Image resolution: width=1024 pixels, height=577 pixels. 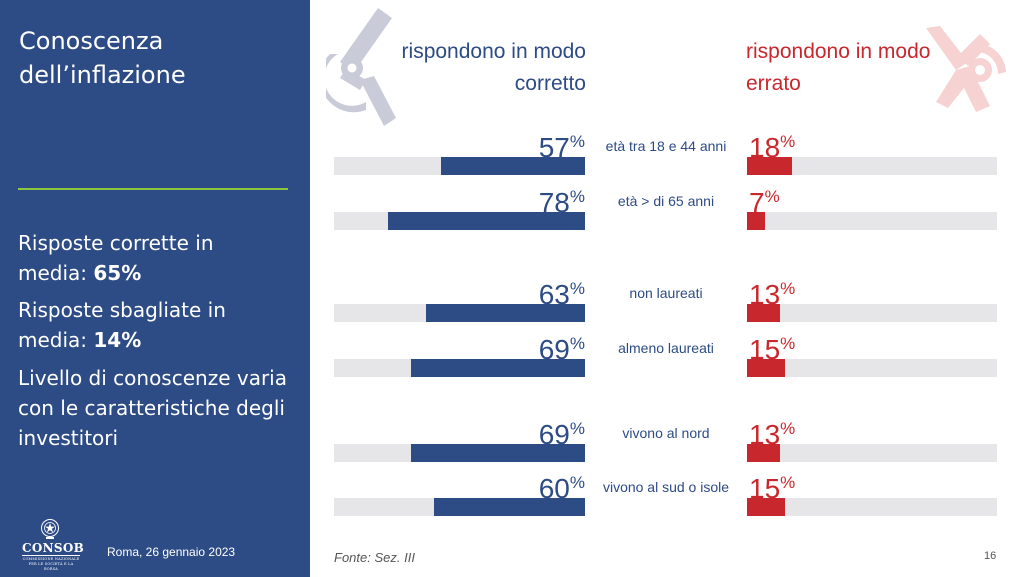 What do you see at coordinates (990, 556) in the screenshot?
I see `page-number: 16` at bounding box center [990, 556].